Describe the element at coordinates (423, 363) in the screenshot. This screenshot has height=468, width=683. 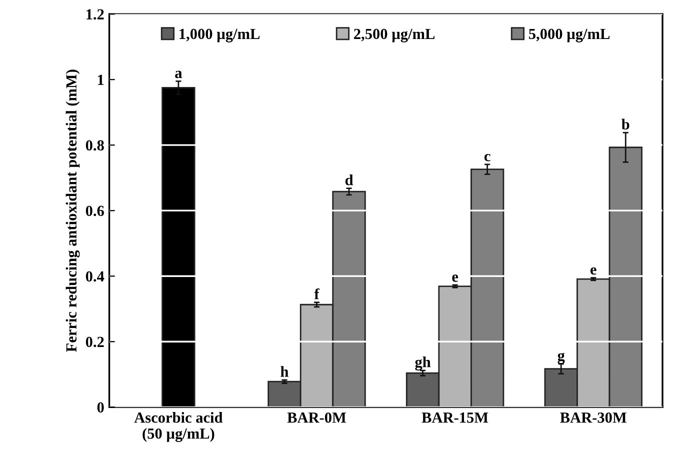
I see `data-label: gh` at that location.